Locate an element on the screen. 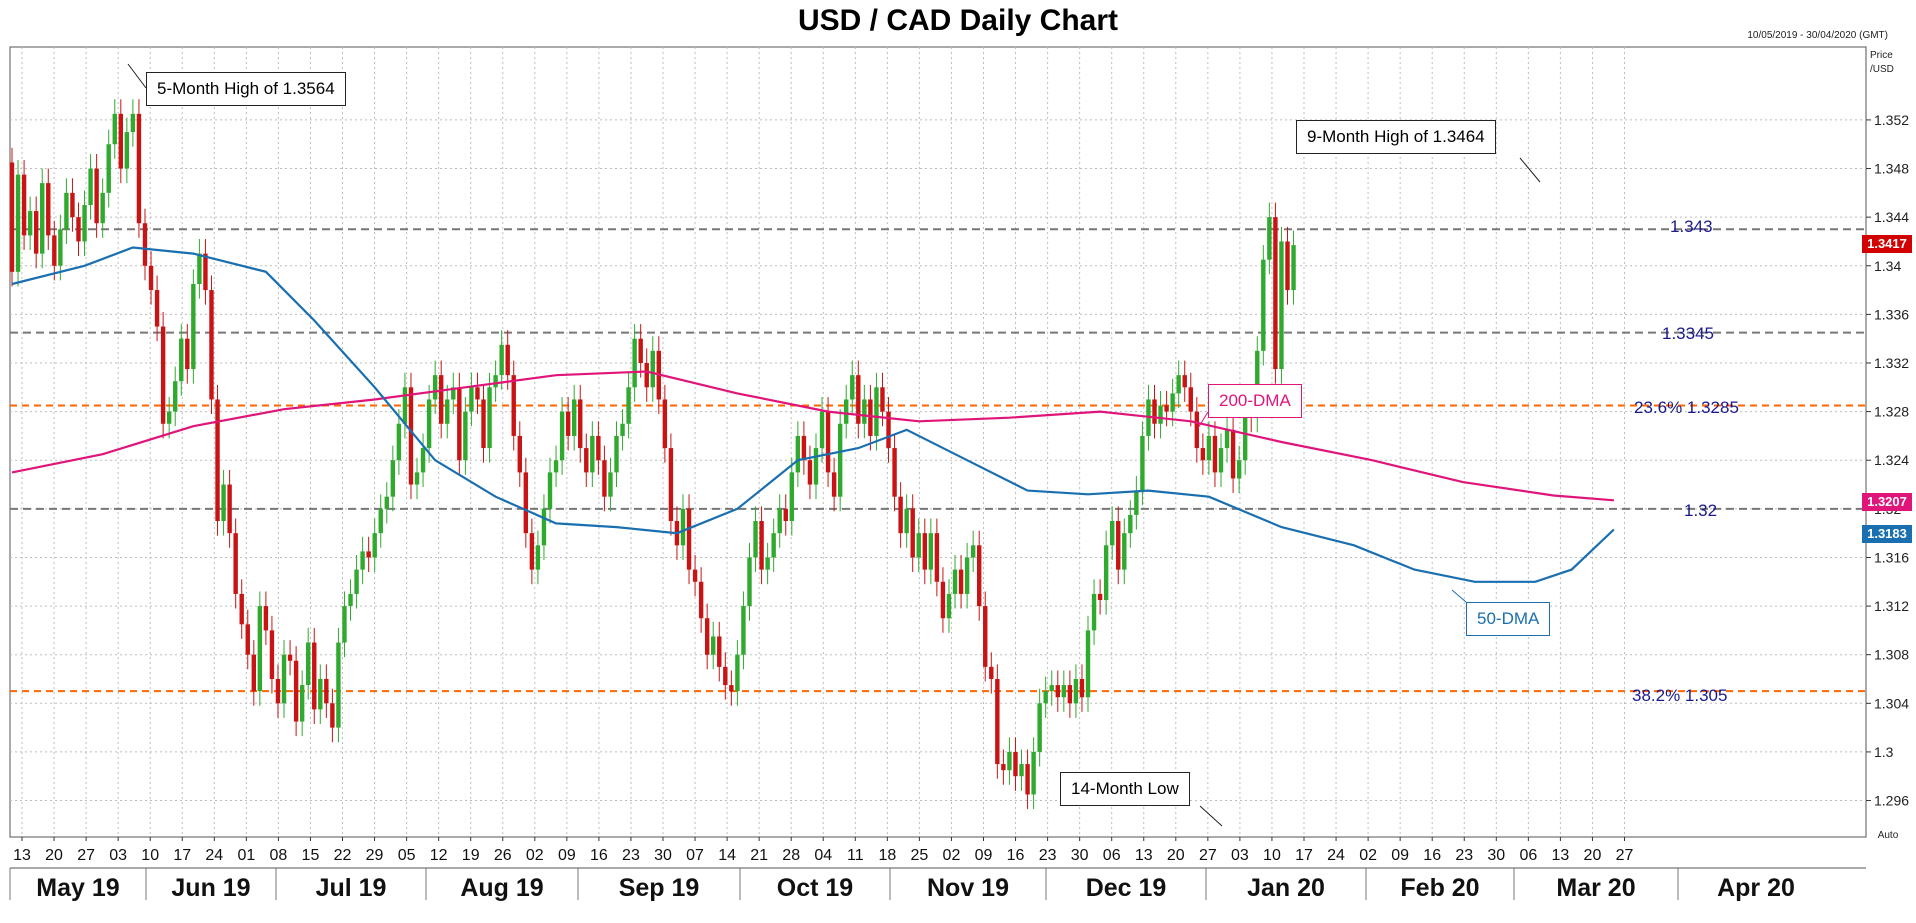  y-tick-label: 1.328 is located at coordinates (1891, 412).